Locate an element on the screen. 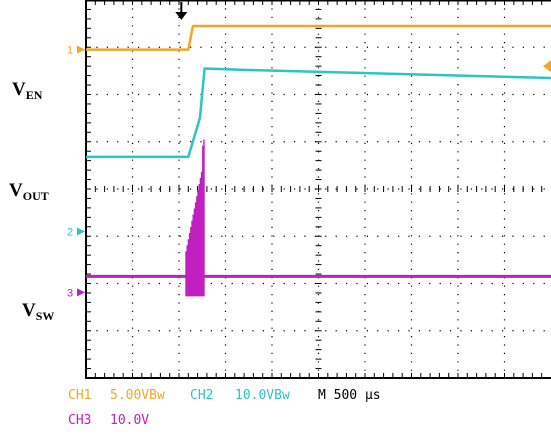 This screenshot has height=437, width=551. ch3-arrow-icon is located at coordinates (81, 292).